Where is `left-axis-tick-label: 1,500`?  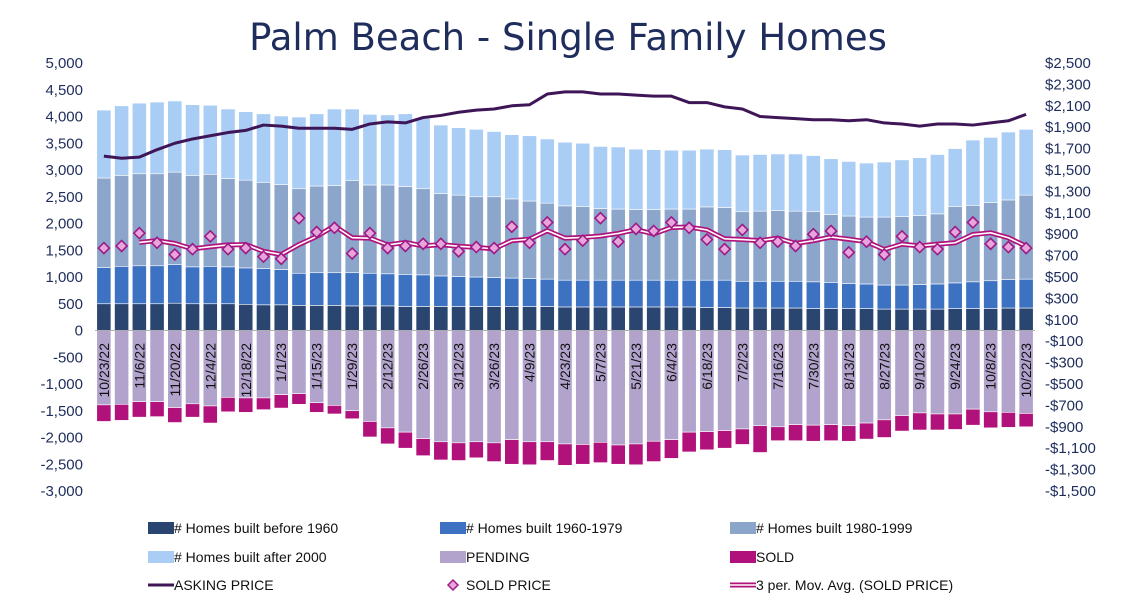
left-axis-tick-label: 1,500 is located at coordinates (64, 250).